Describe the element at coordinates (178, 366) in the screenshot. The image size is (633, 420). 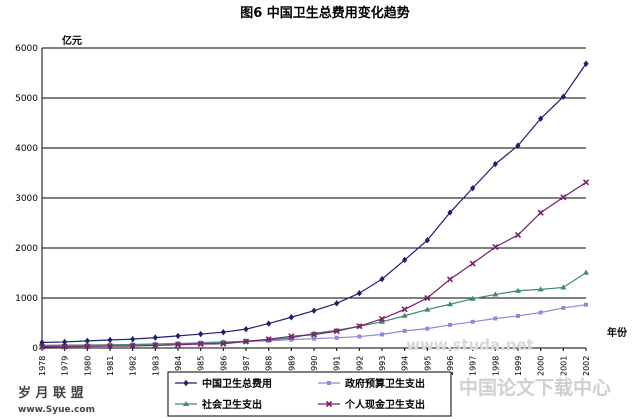
I see `x-tick-label: 1984` at that location.